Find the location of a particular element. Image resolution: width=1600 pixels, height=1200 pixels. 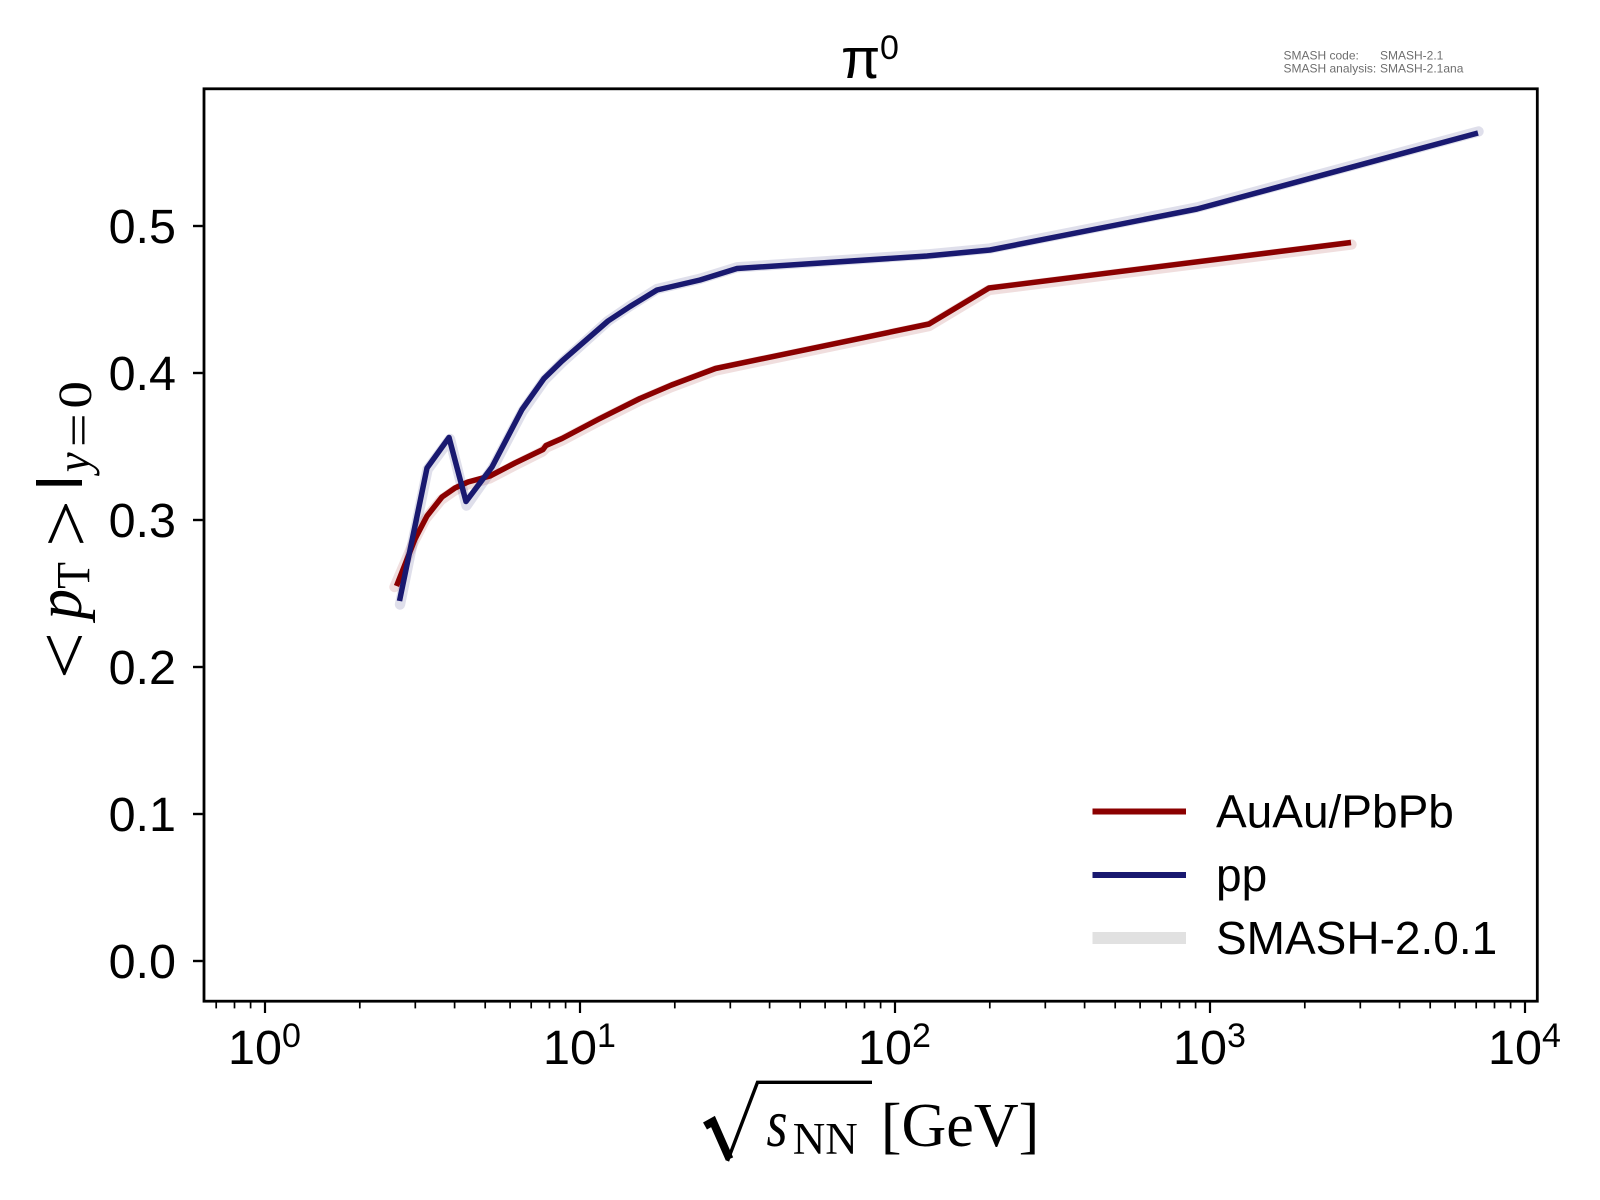

svg-text: 0.1 is located at coordinates (142, 815).